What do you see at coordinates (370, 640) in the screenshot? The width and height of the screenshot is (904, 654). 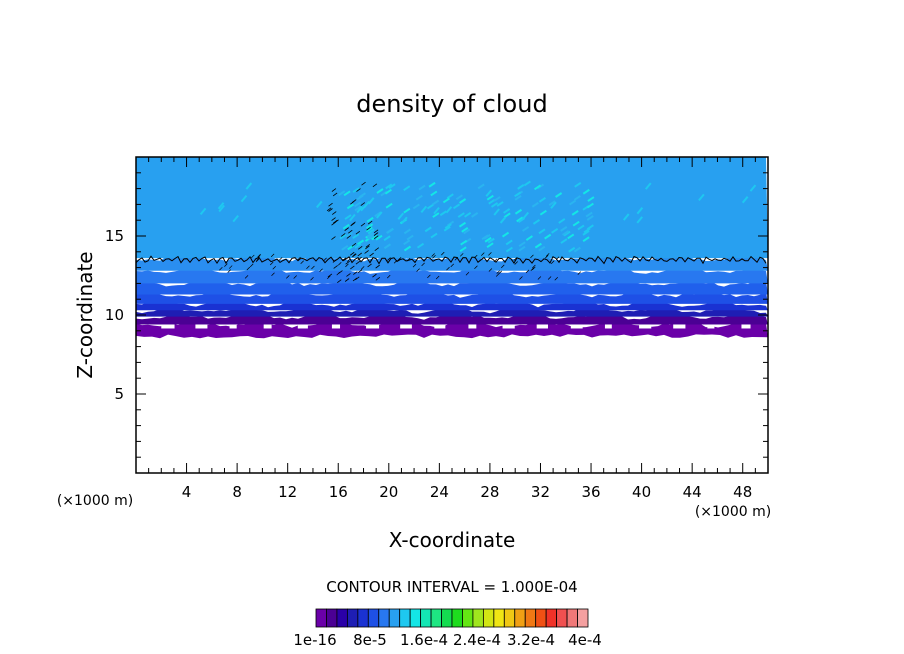 I see `colorbar-tick-label: 8e-5` at bounding box center [370, 640].